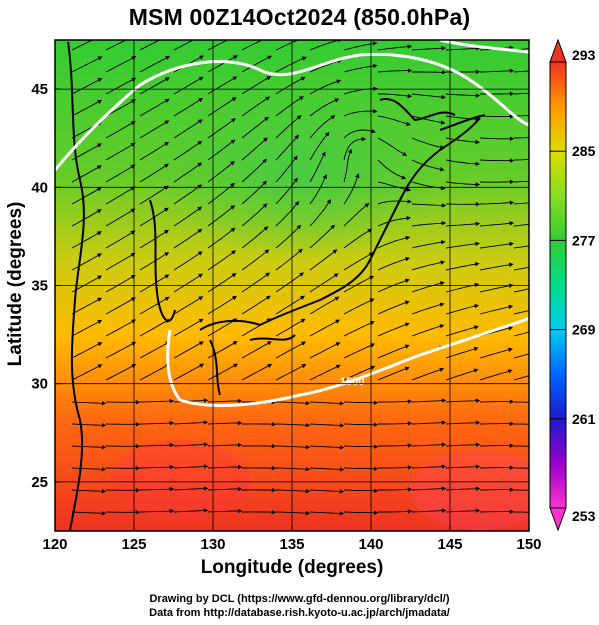  I want to click on colorbar: 293 285 277 269 261 253, so click(572, 285).